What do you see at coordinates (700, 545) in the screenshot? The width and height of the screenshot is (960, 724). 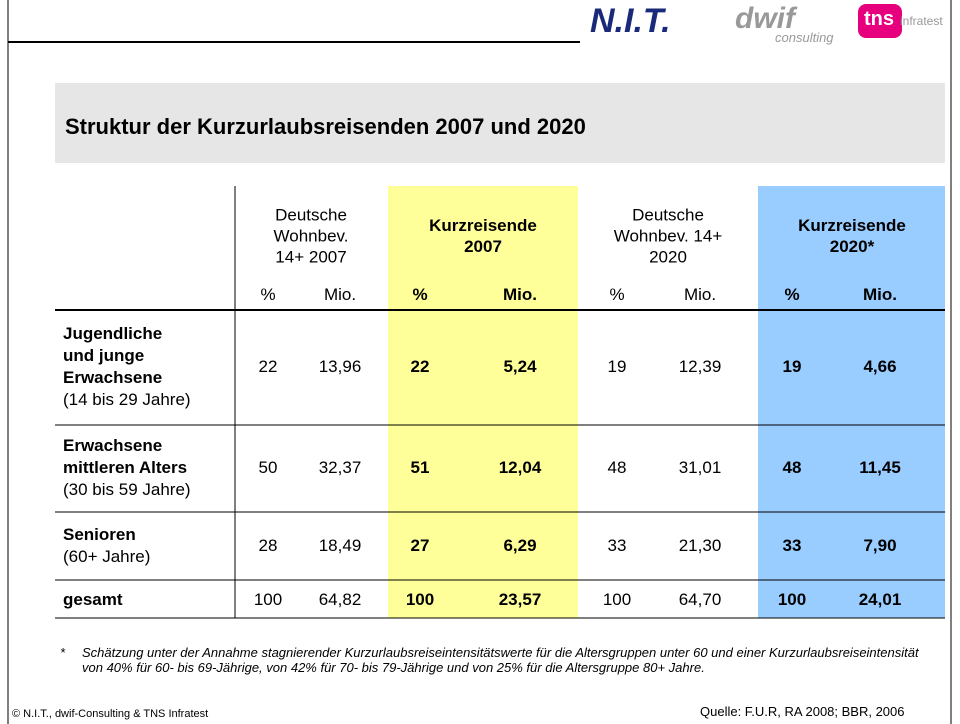 I see `cell: 21,30` at bounding box center [700, 545].